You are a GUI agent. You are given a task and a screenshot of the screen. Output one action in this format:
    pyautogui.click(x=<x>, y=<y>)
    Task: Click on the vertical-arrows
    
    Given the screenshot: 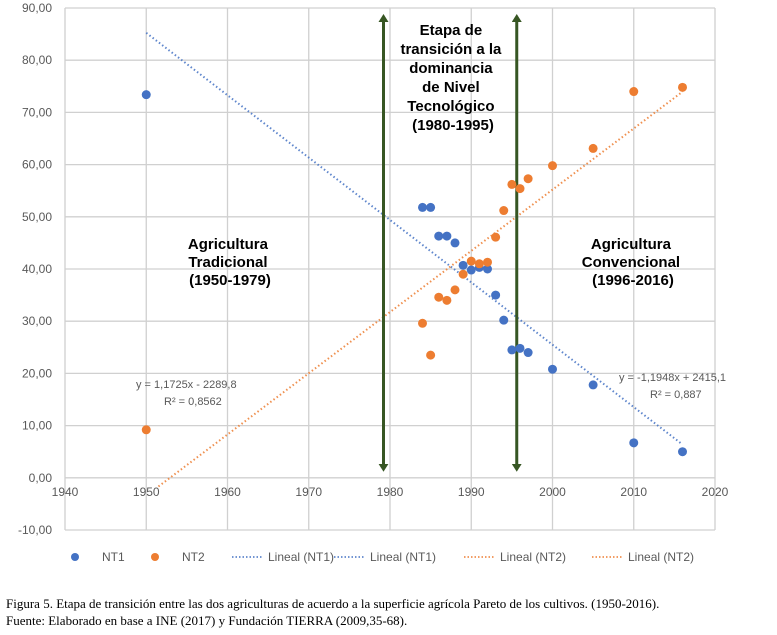 What is the action you would take?
    pyautogui.click(x=450, y=243)
    